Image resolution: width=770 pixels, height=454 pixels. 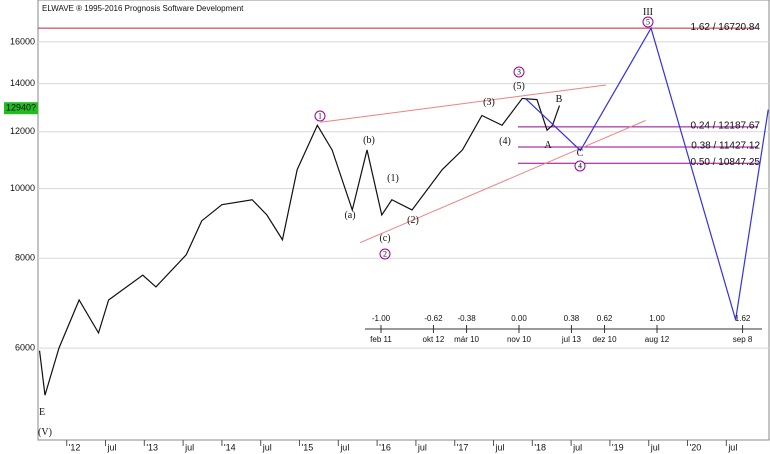 I want to click on wave-label: (1), so click(x=393, y=178).